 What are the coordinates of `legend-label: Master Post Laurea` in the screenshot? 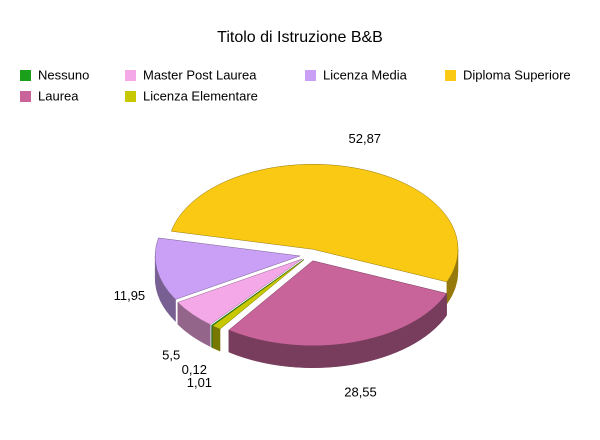 It's located at (200, 74).